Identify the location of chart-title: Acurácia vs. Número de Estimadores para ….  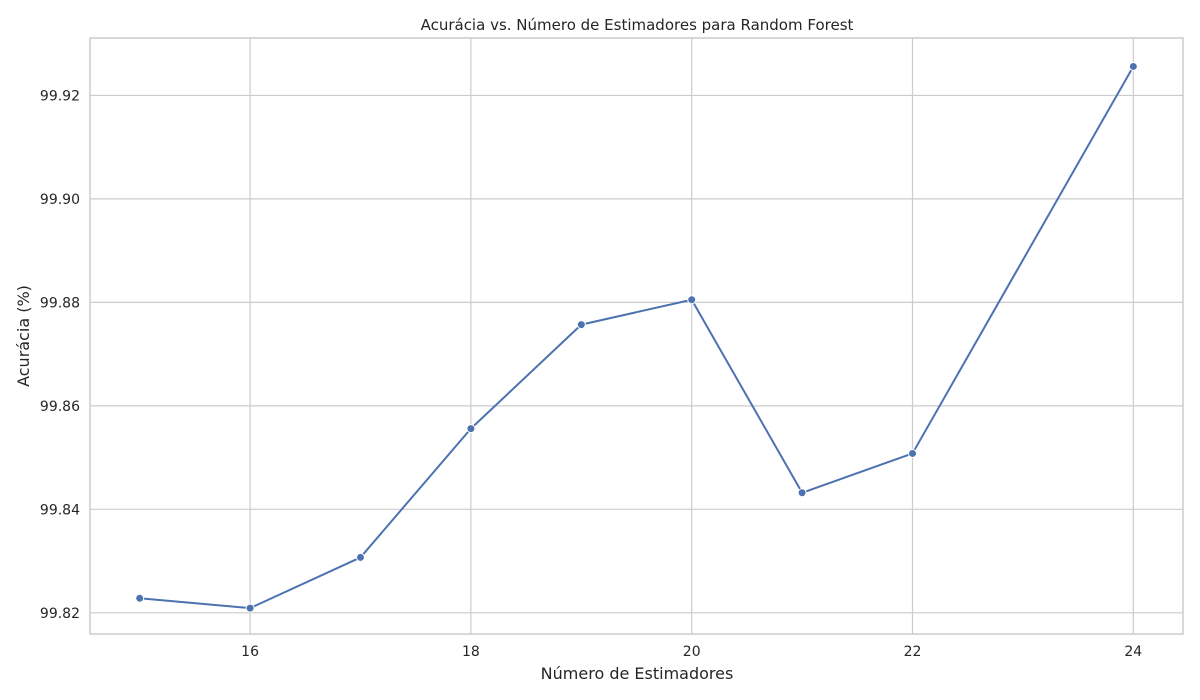
(637, 25).